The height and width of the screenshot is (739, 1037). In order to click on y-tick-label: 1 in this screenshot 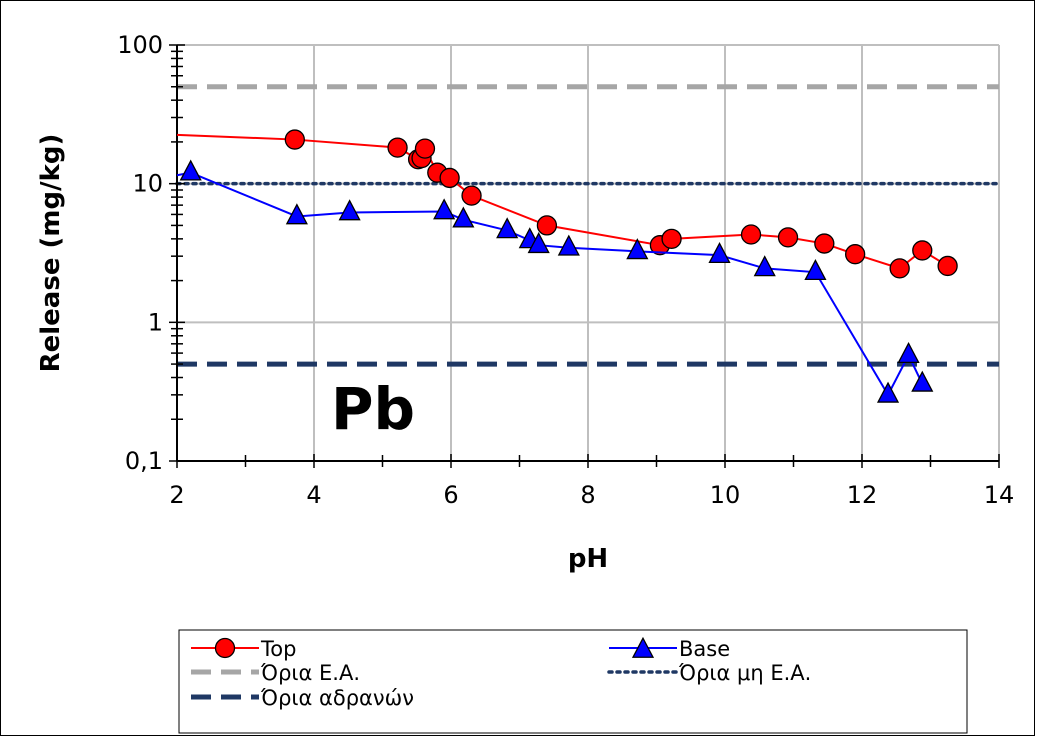, I will do `click(155, 322)`.